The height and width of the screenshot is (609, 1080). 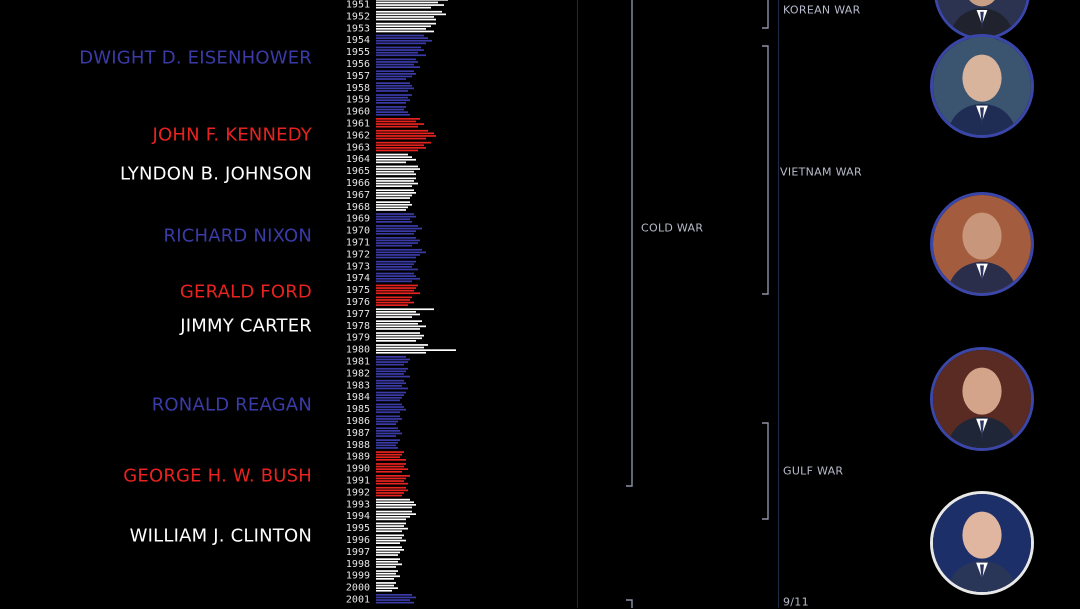 I want to click on year-tick-label: 1969, so click(x=358, y=219).